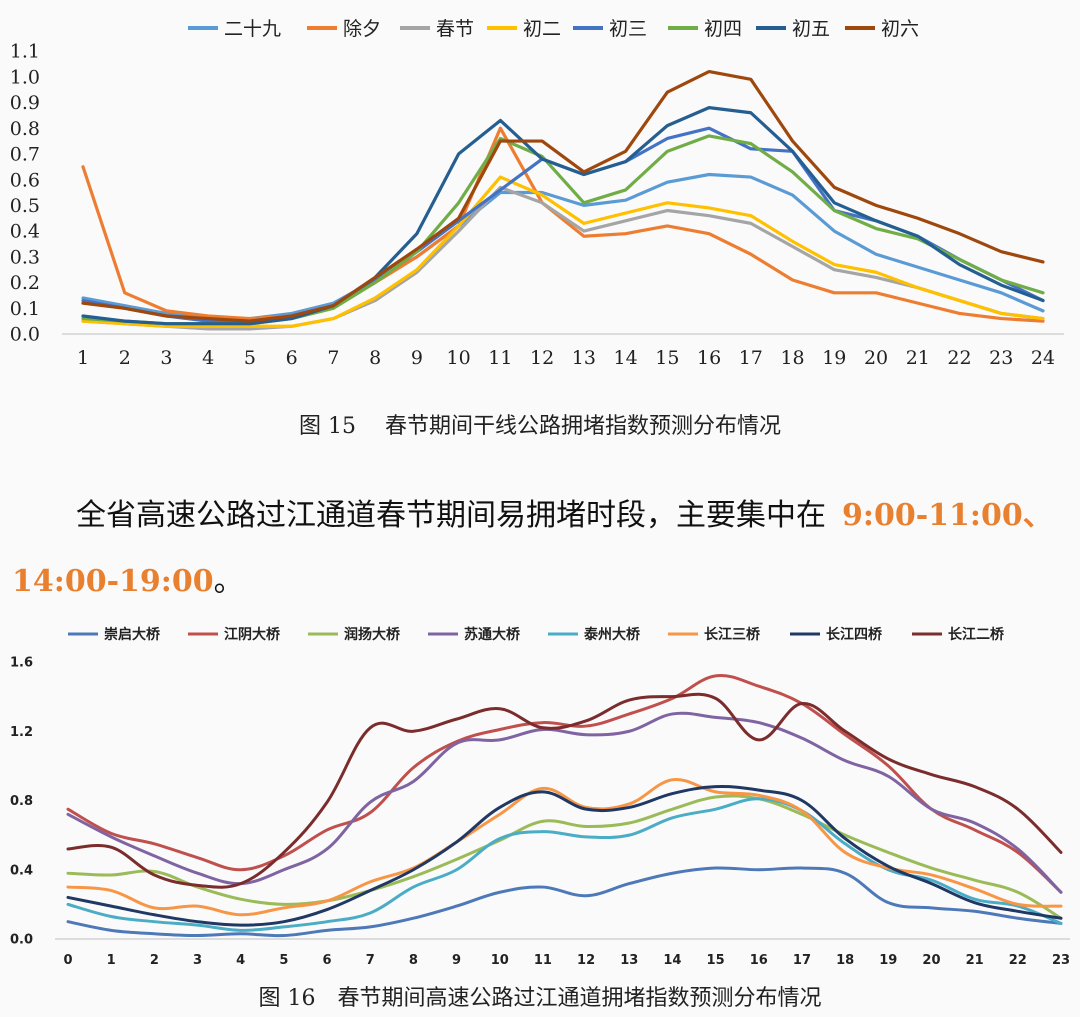 The image size is (1080, 1017). What do you see at coordinates (362, 29) in the screenshot?
I see `legend-label: 除夕` at bounding box center [362, 29].